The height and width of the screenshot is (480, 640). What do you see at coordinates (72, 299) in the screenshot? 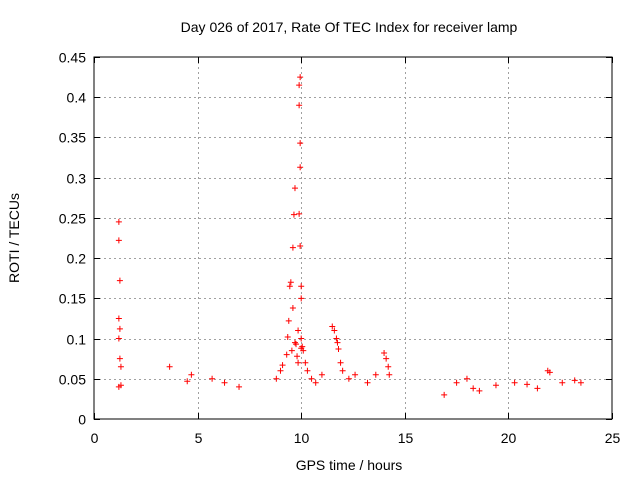
I see `y-tick-label: 0.15` at bounding box center [72, 299].